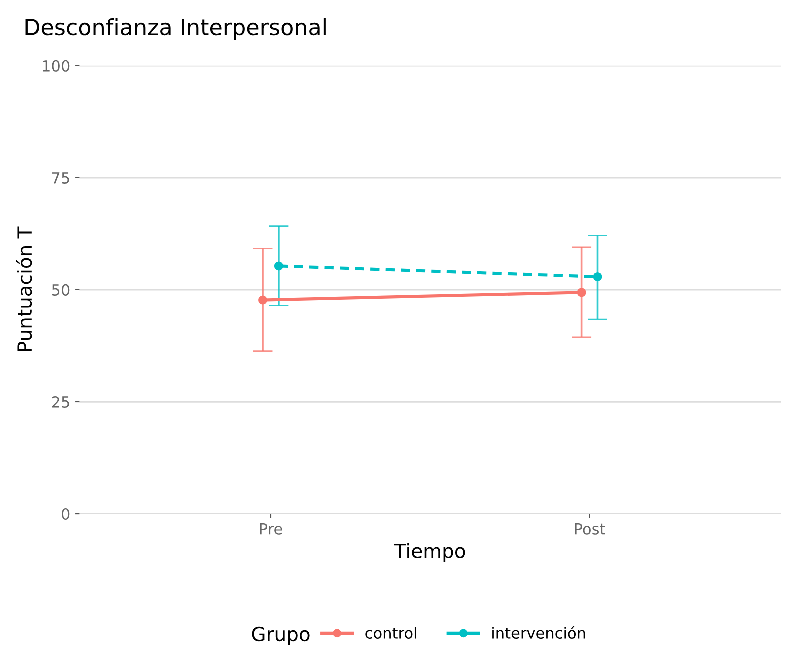 The height and width of the screenshot is (659, 797). I want to click on x-tick-label: Post, so click(590, 529).